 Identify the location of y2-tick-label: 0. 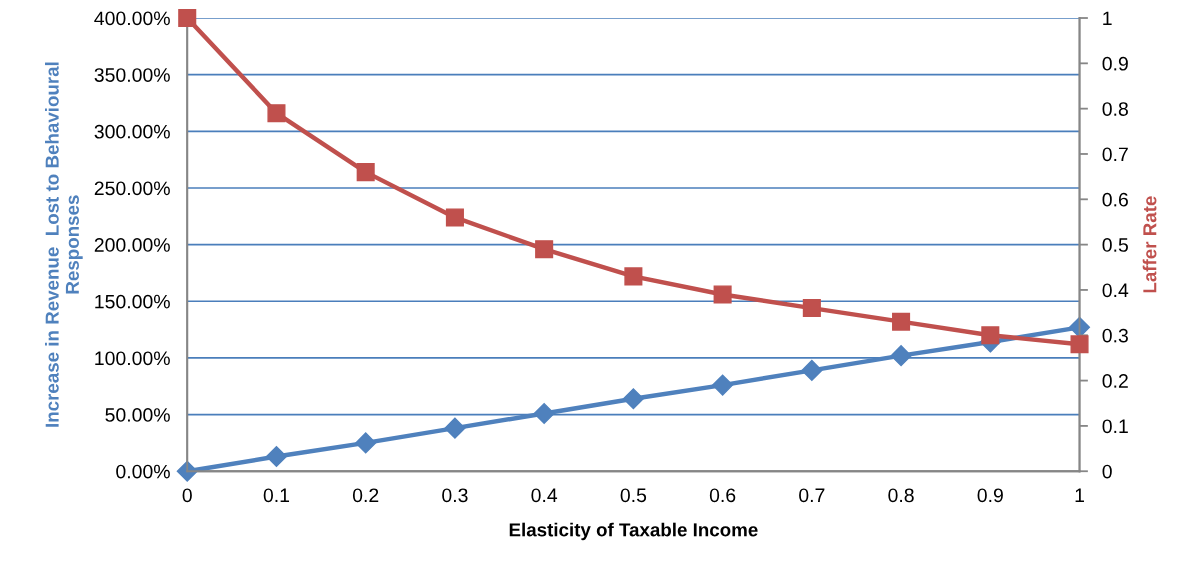
(1107, 471).